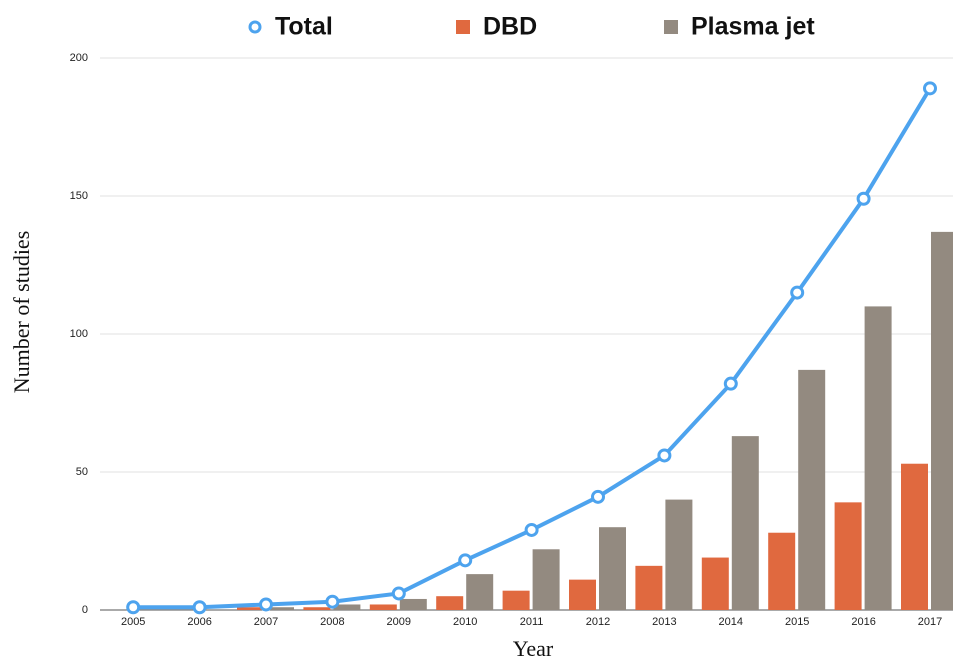 Image resolution: width=953 pixels, height=661 pixels. Describe the element at coordinates (85, 610) in the screenshot. I see `y-tick-label: 0` at that location.